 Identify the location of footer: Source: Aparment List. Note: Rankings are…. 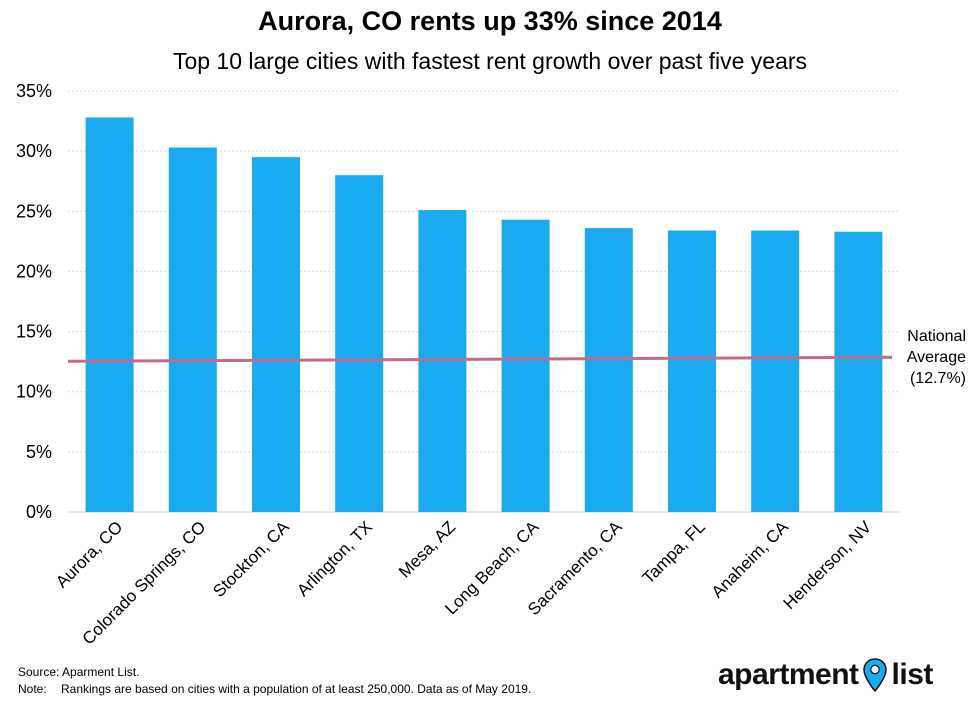
(274, 681).